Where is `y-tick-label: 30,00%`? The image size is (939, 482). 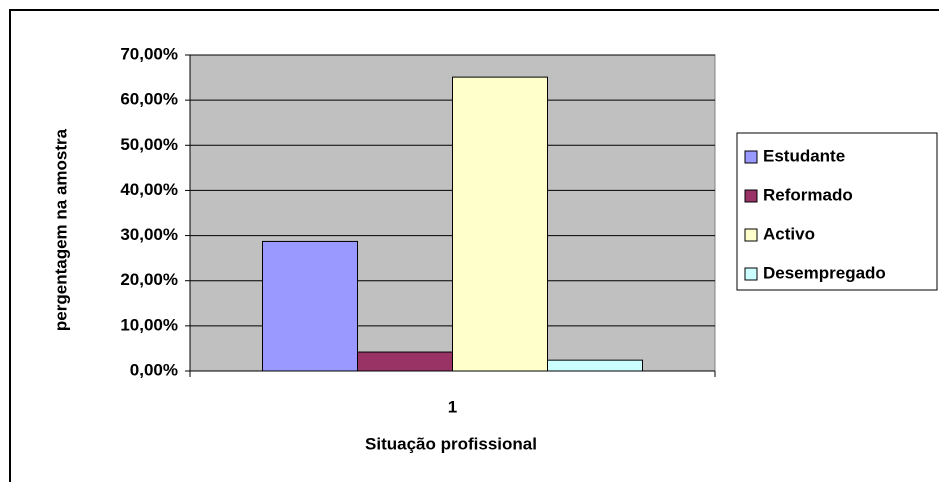
y-tick-label: 30,00% is located at coordinates (149, 234).